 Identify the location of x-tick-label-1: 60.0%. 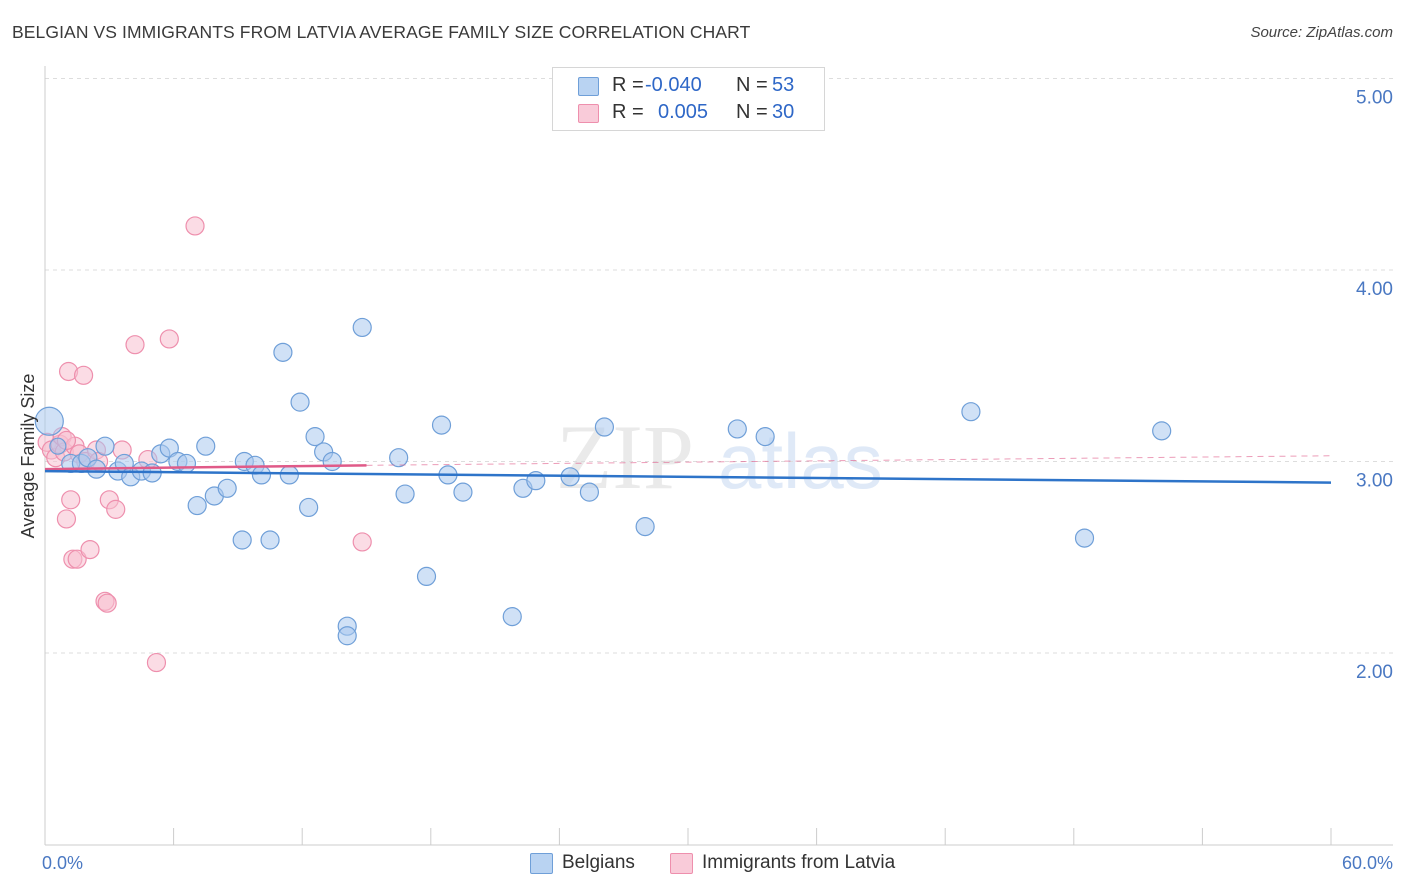
(1367, 863).